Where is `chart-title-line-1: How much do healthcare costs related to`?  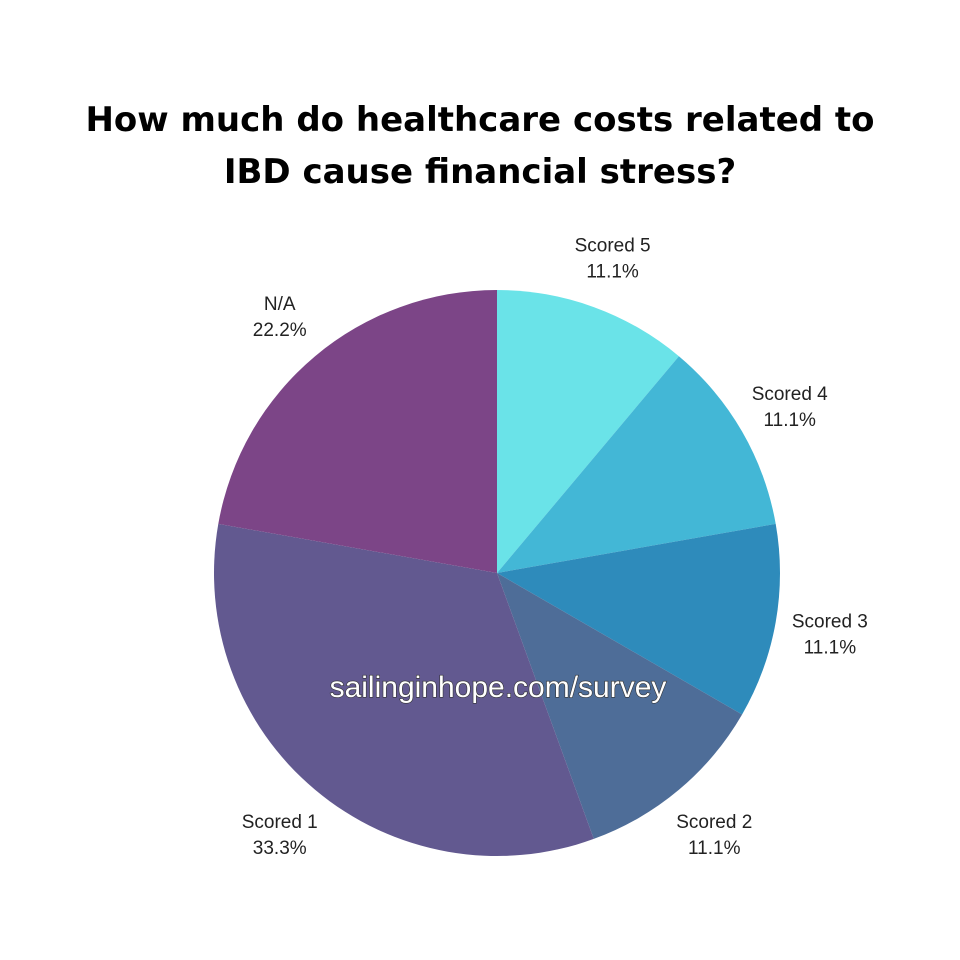
chart-title-line-1: How much do healthcare costs related to is located at coordinates (480, 120).